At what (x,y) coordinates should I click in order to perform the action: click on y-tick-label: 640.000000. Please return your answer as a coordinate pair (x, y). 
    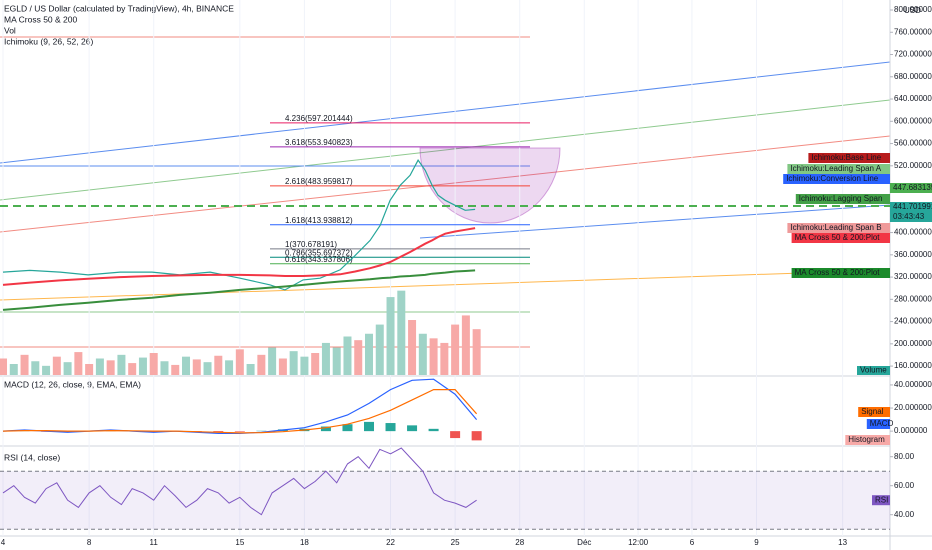
    Looking at the image, I should click on (913, 98).